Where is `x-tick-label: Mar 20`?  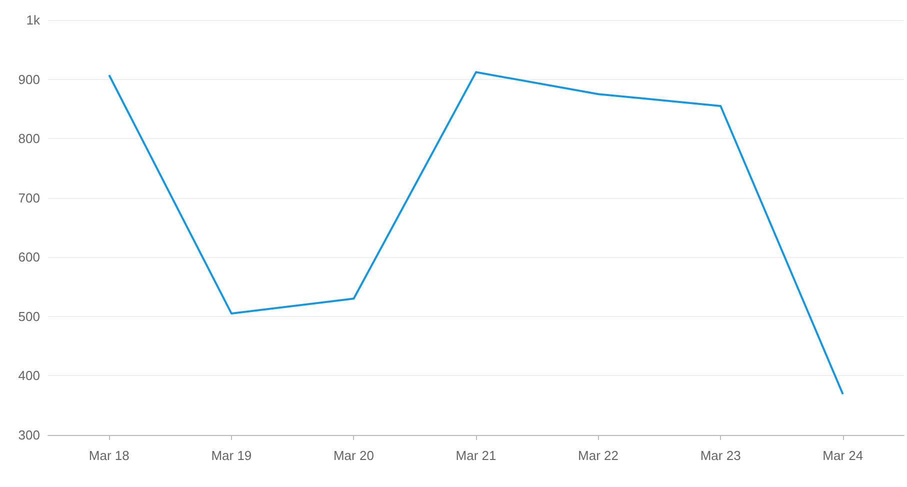
x-tick-label: Mar 20 is located at coordinates (353, 455).